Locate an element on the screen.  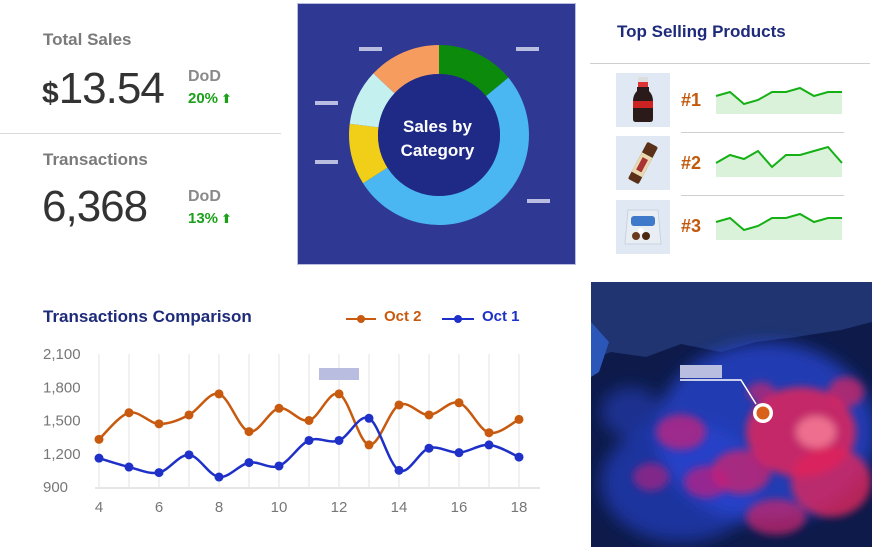
transactions-dod-label: DoD is located at coordinates (204, 196).